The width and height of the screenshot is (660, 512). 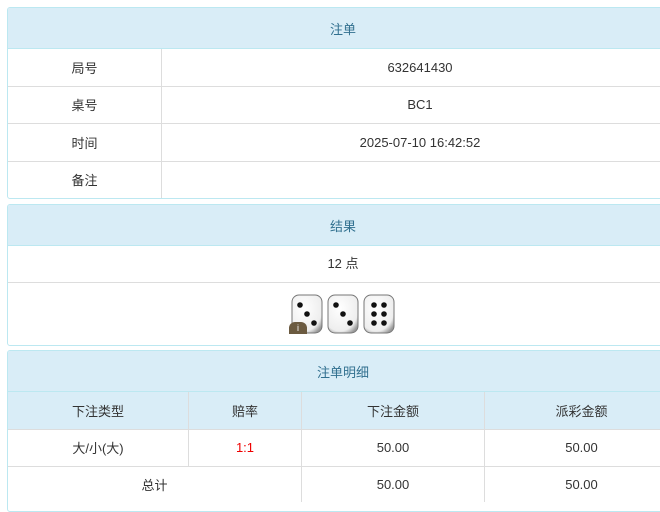 I want to click on bet-amount: 50.00, so click(x=393, y=447).